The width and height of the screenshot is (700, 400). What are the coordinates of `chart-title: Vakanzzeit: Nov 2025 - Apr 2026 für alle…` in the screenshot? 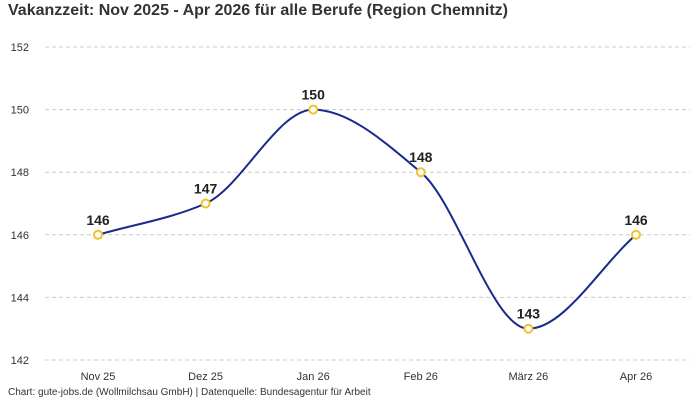 It's located at (258, 10).